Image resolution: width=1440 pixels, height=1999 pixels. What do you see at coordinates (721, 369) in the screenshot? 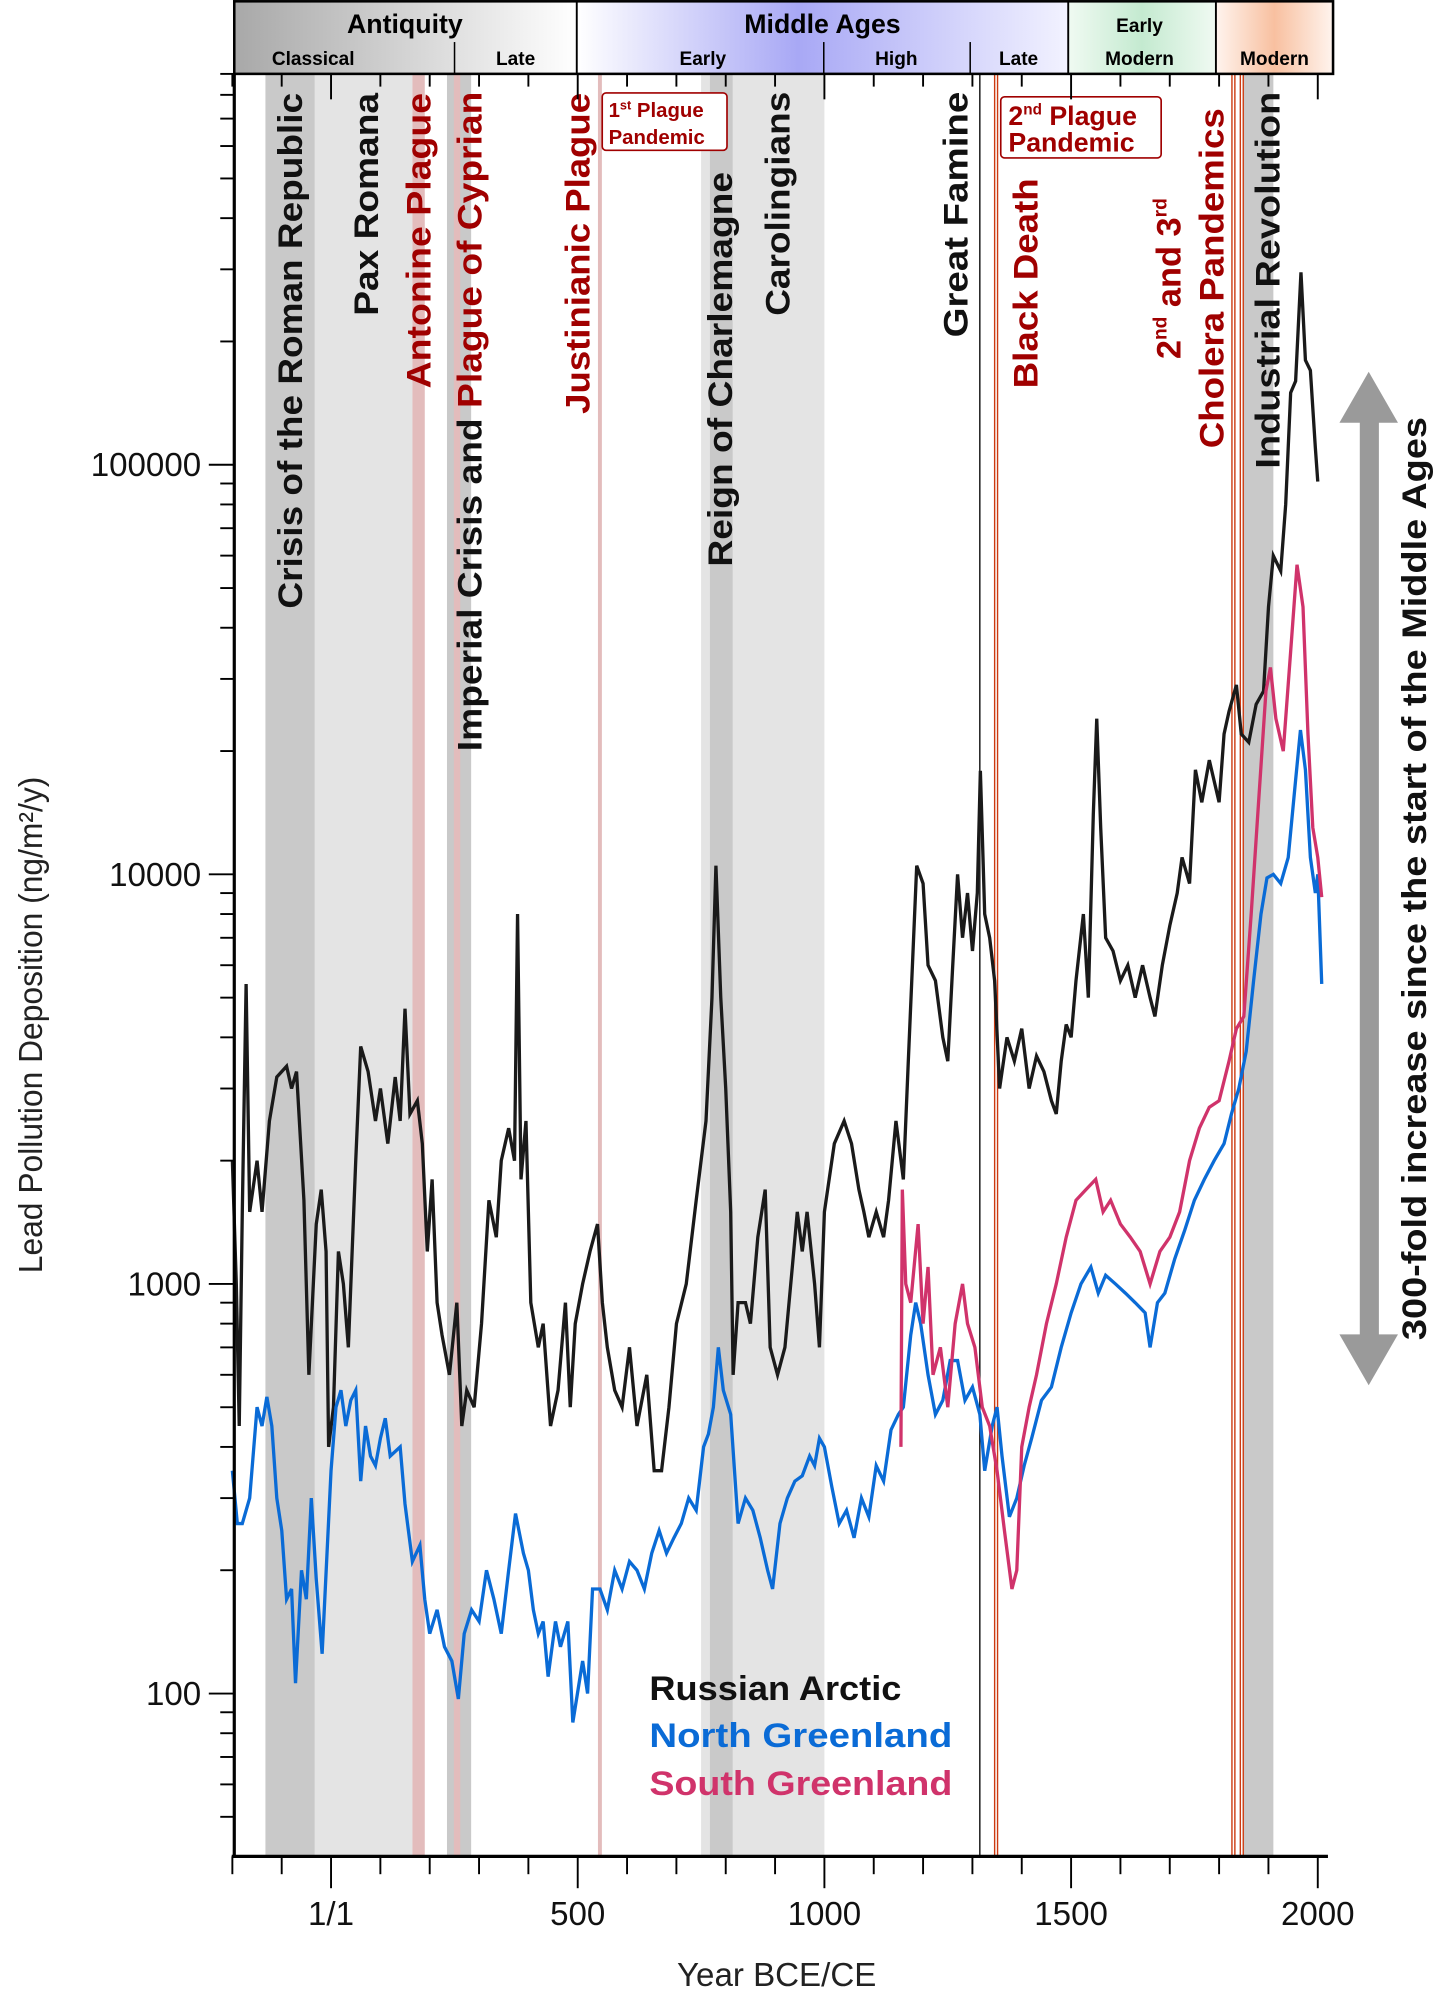
I see `label-reign-of-charlemagne: Reign of Charlemagne` at bounding box center [721, 369].